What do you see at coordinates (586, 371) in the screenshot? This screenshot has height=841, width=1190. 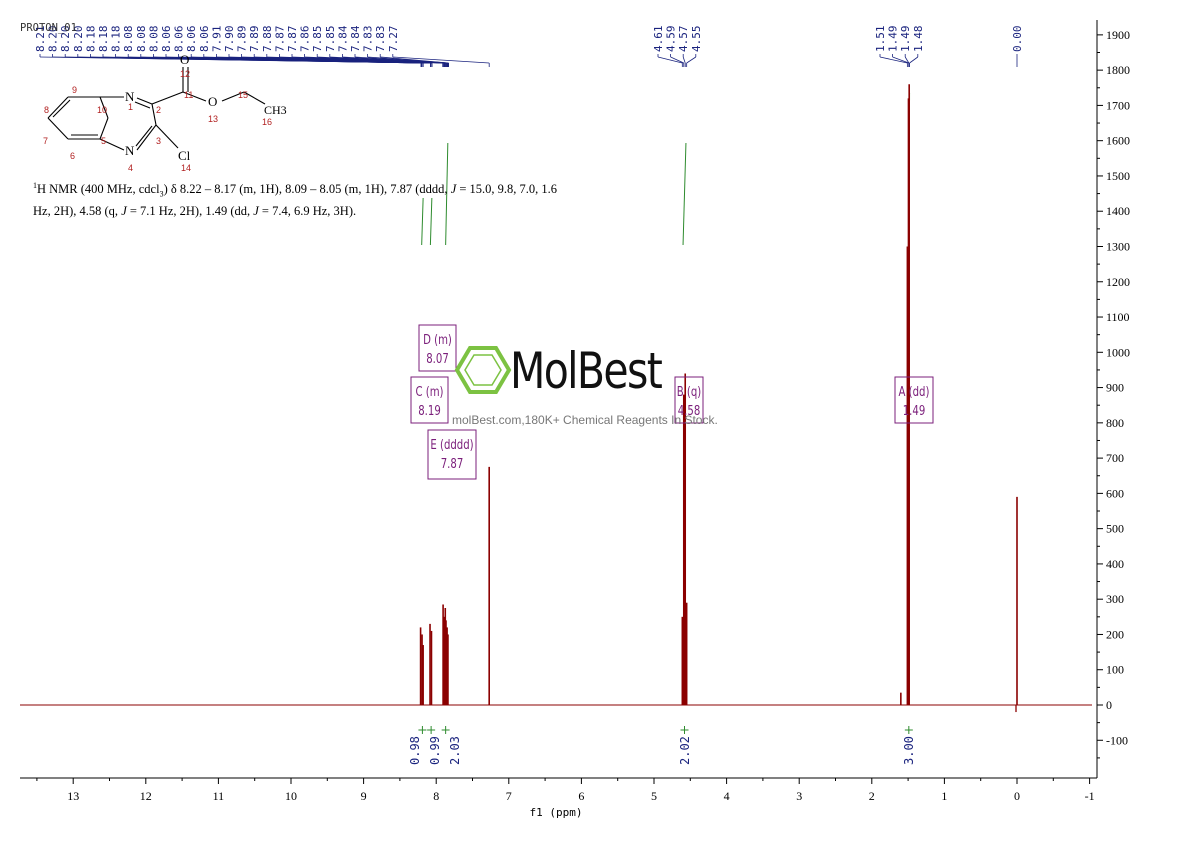 I see `logo-brand-text: MolBest` at bounding box center [586, 371].